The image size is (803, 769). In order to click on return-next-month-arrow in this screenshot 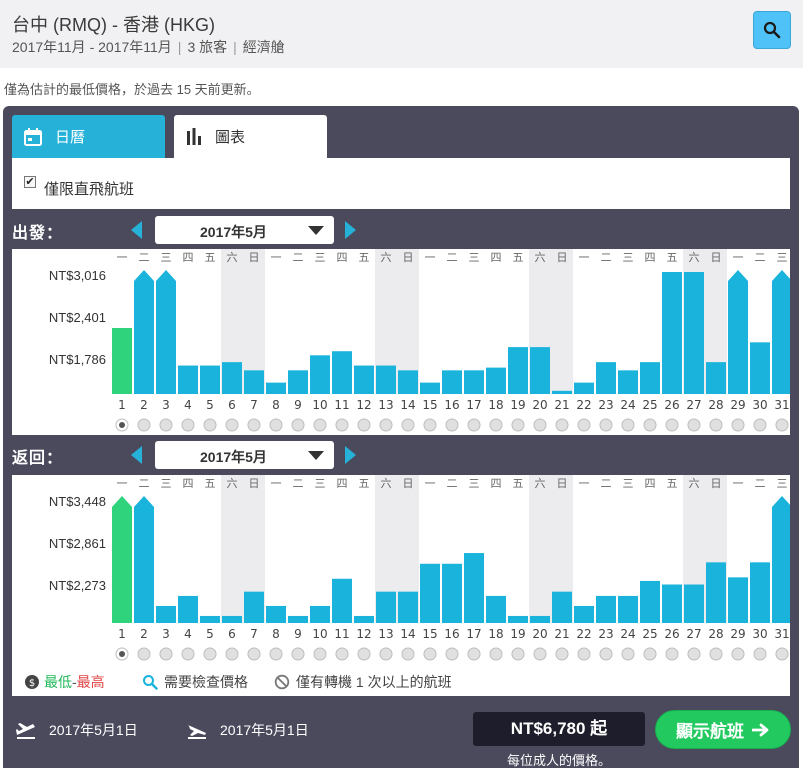, I will do `click(350, 455)`.